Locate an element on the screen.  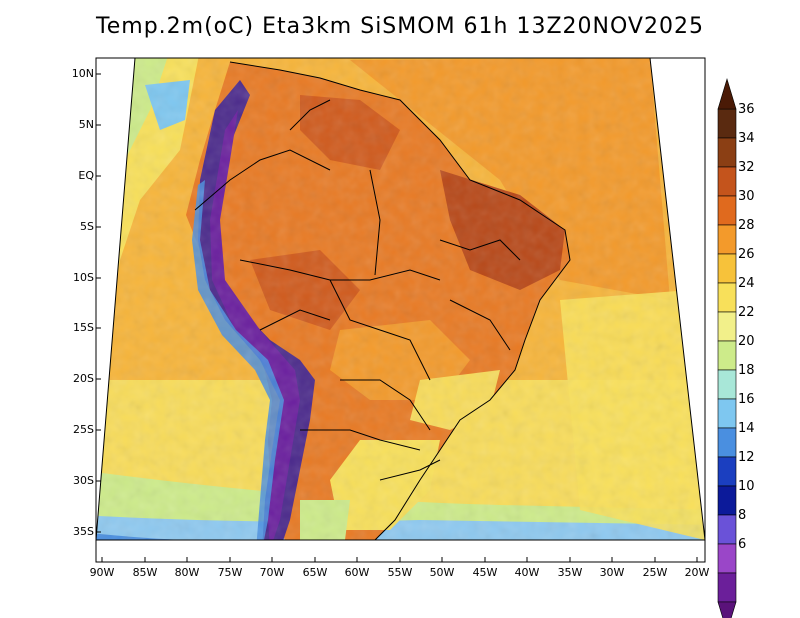
colorbar-label-28: 28 is located at coordinates (746, 225).